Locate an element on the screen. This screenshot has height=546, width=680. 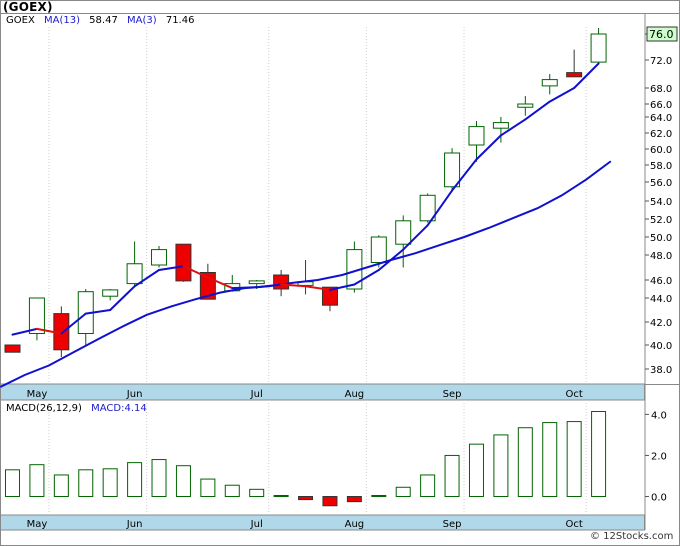
macd-legend: MACD(26,12,9) MACD:4.14 is located at coordinates (79, 408).